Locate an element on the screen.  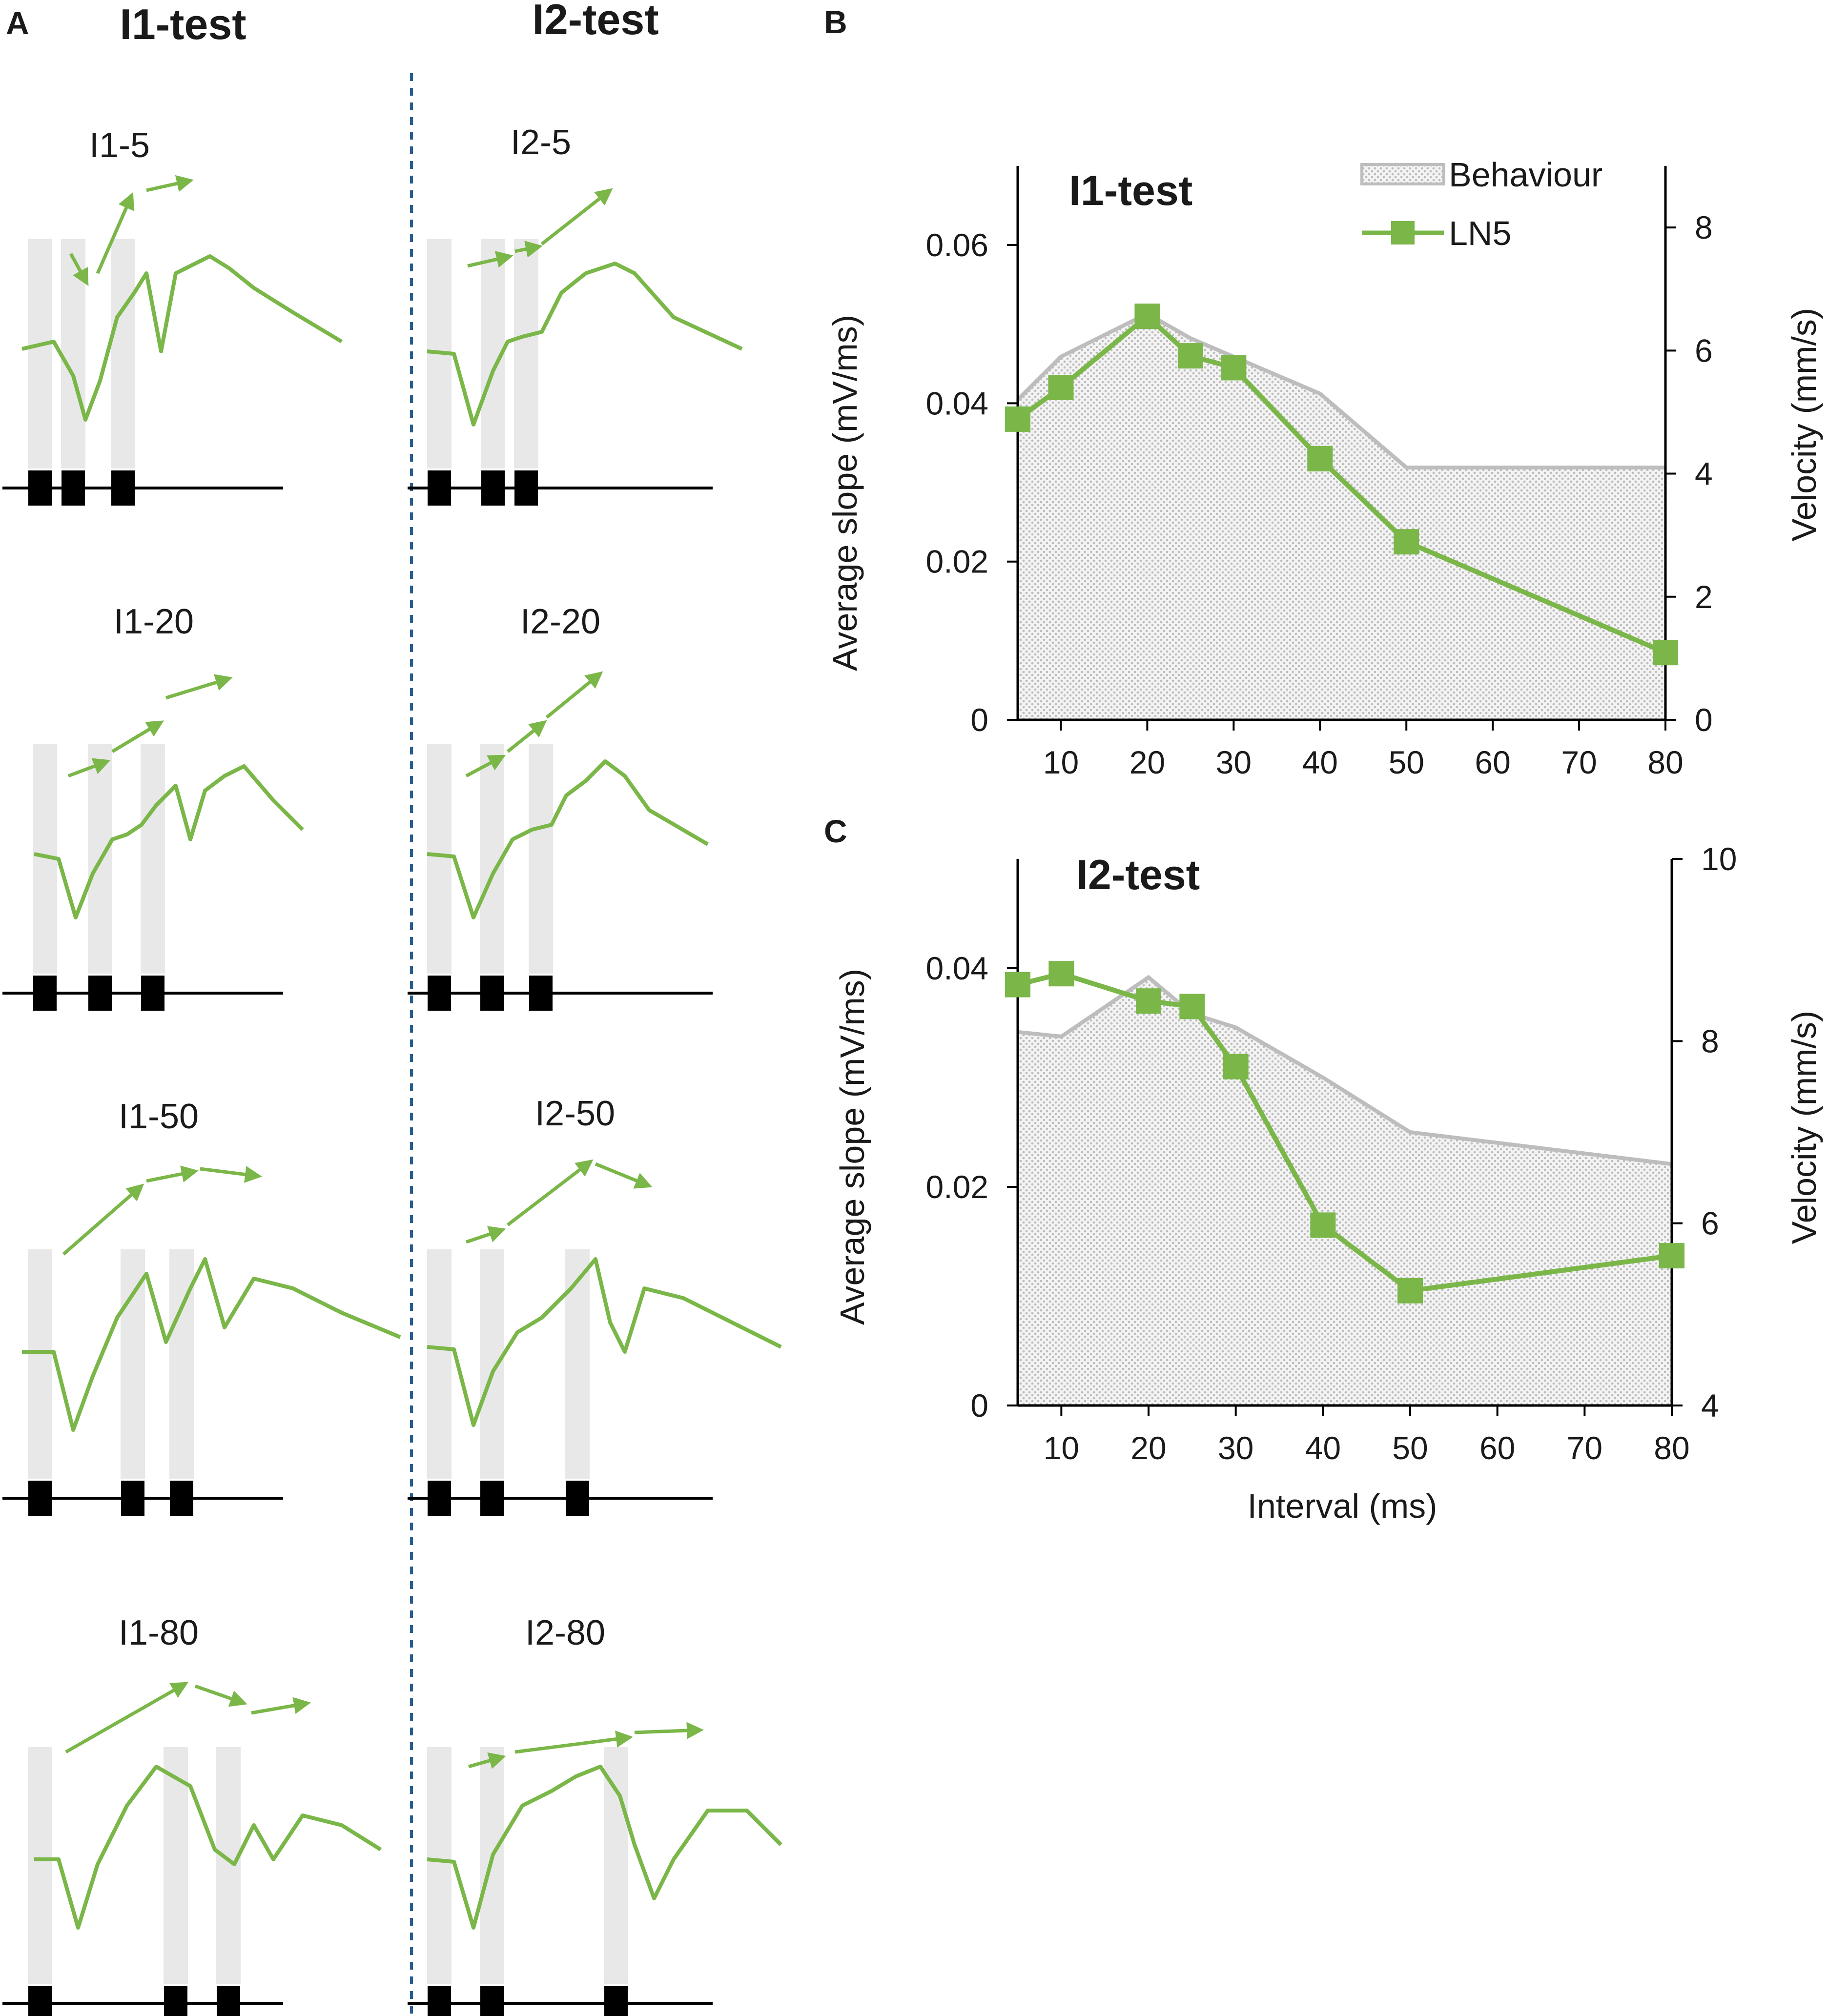
x-tick-label-c-70: 70 is located at coordinates (1584, 1448).